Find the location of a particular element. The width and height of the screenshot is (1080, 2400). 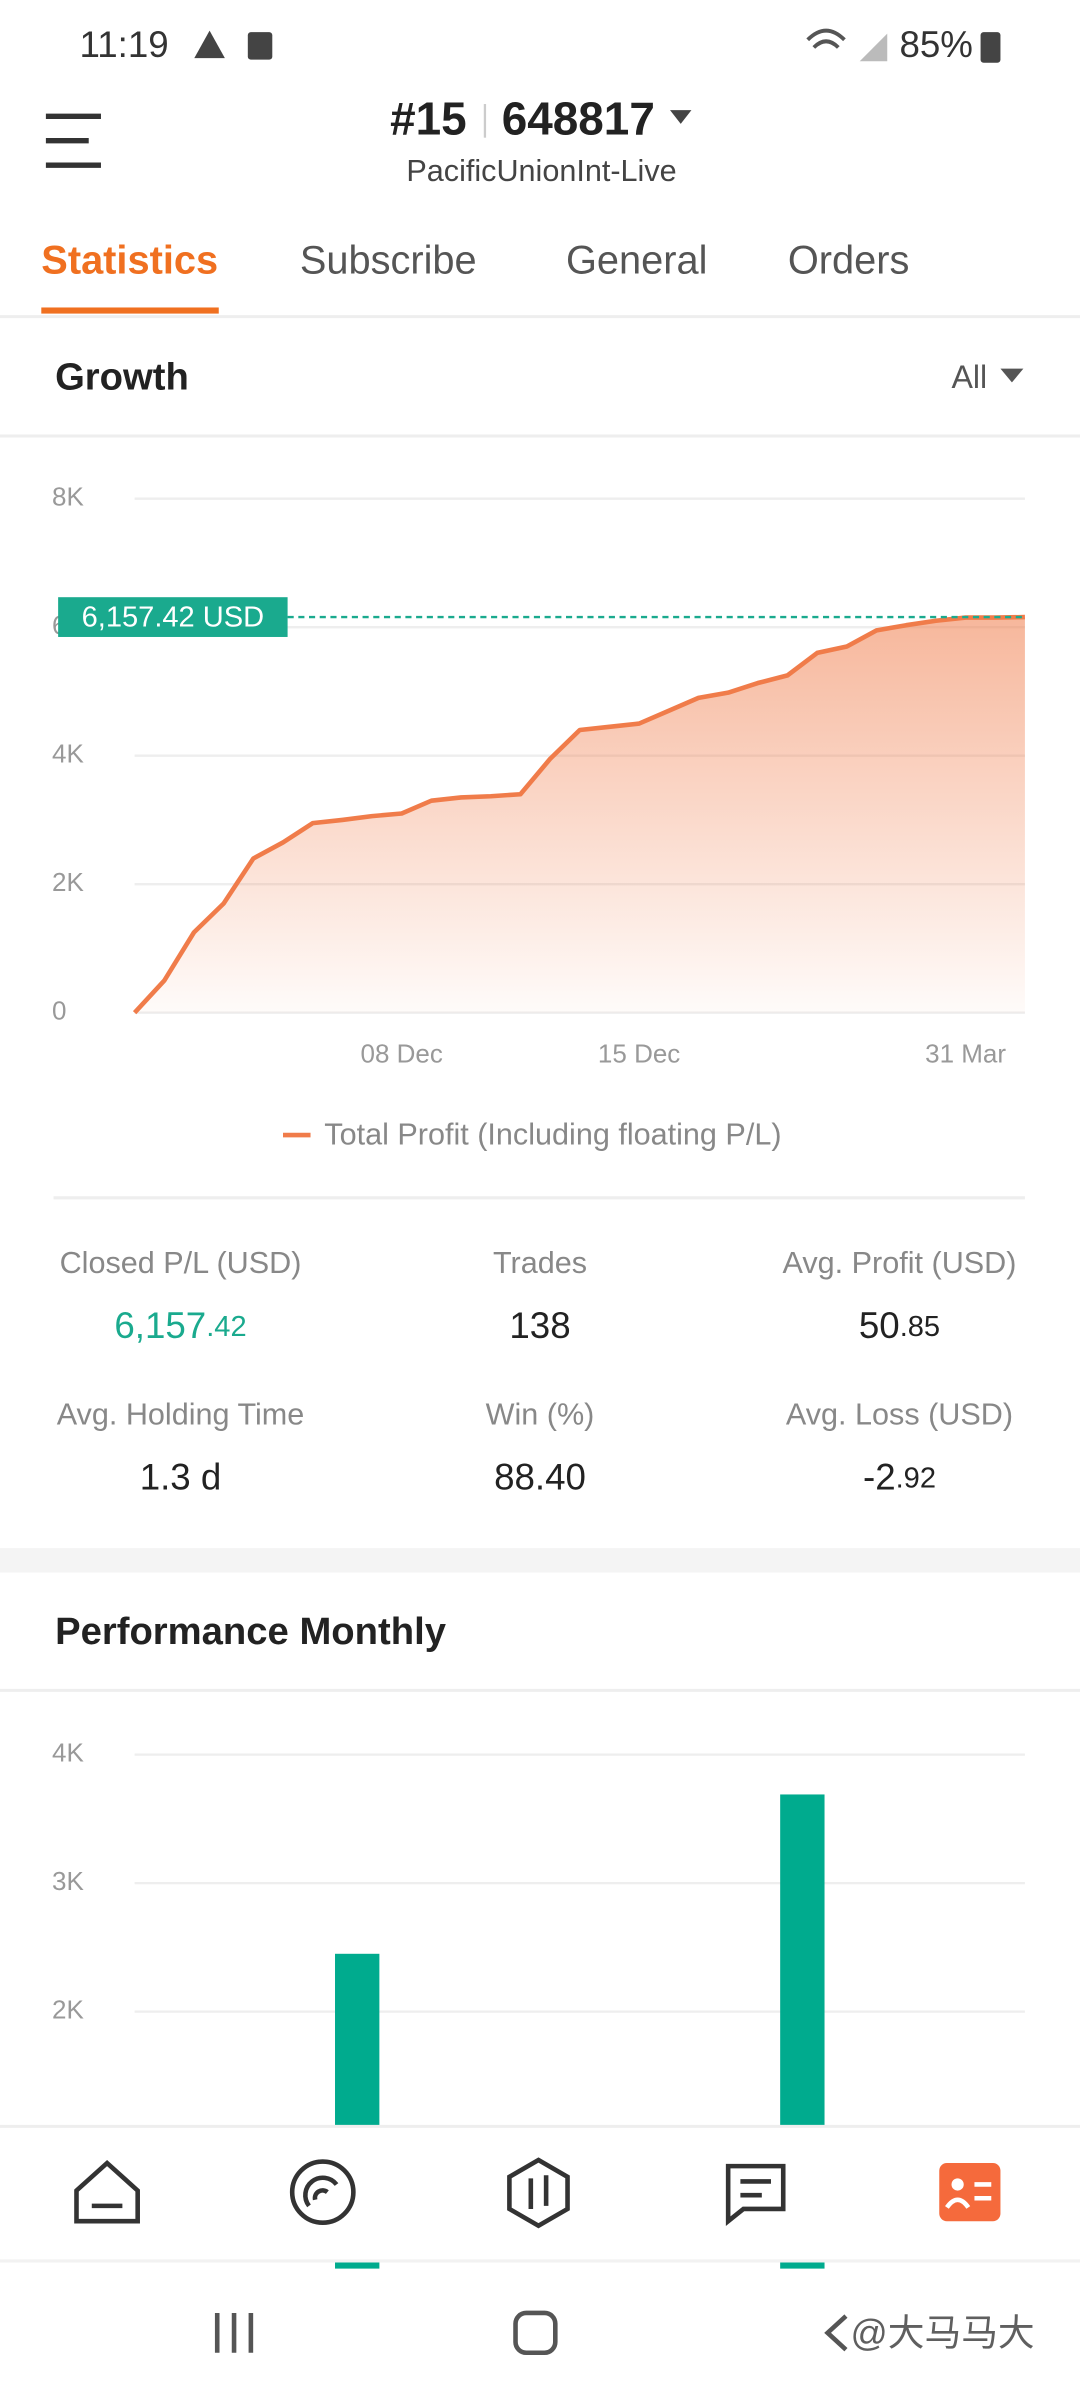

area is located at coordinates (579, 815).